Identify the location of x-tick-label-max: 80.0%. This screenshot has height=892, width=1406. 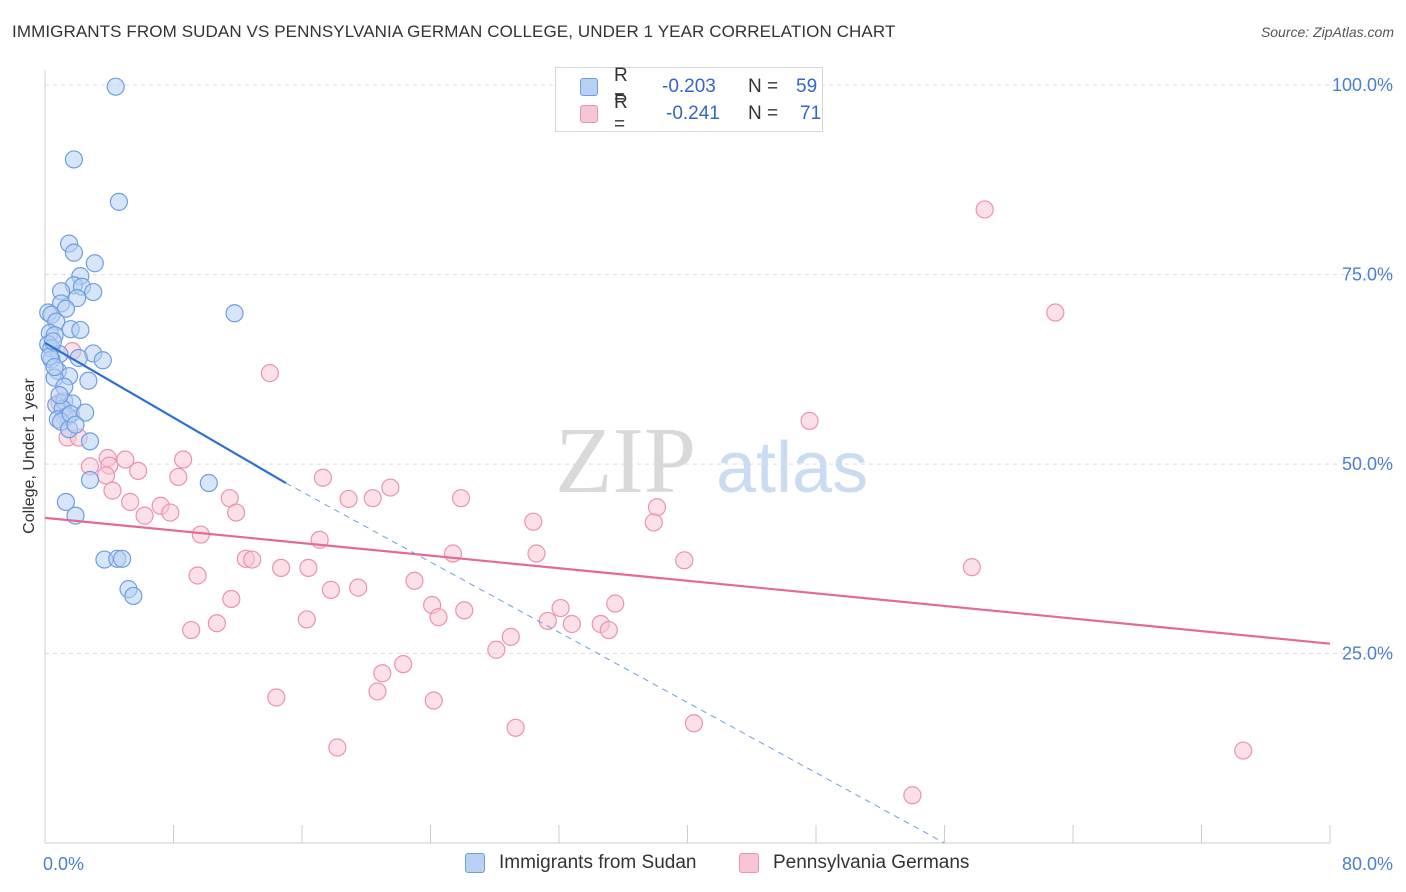
(1367, 864).